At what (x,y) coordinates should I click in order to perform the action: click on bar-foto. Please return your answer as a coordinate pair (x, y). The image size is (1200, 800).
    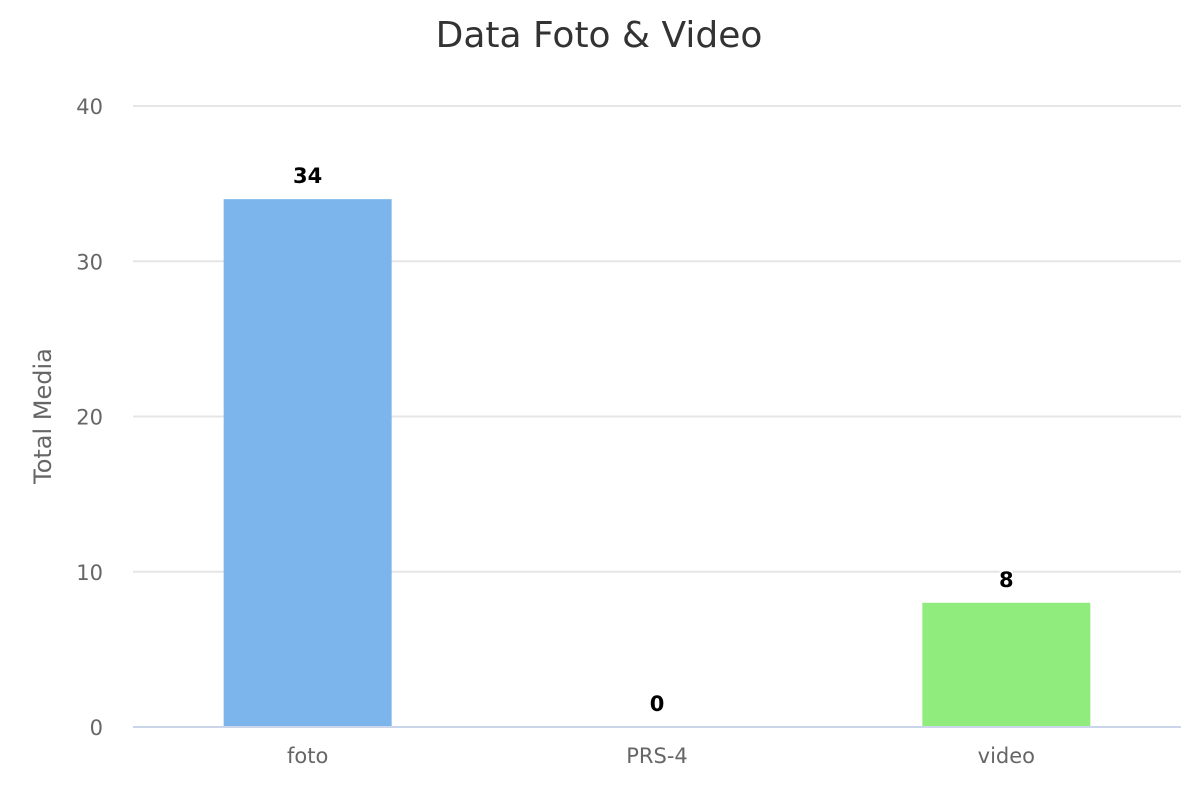
    Looking at the image, I should click on (307, 463).